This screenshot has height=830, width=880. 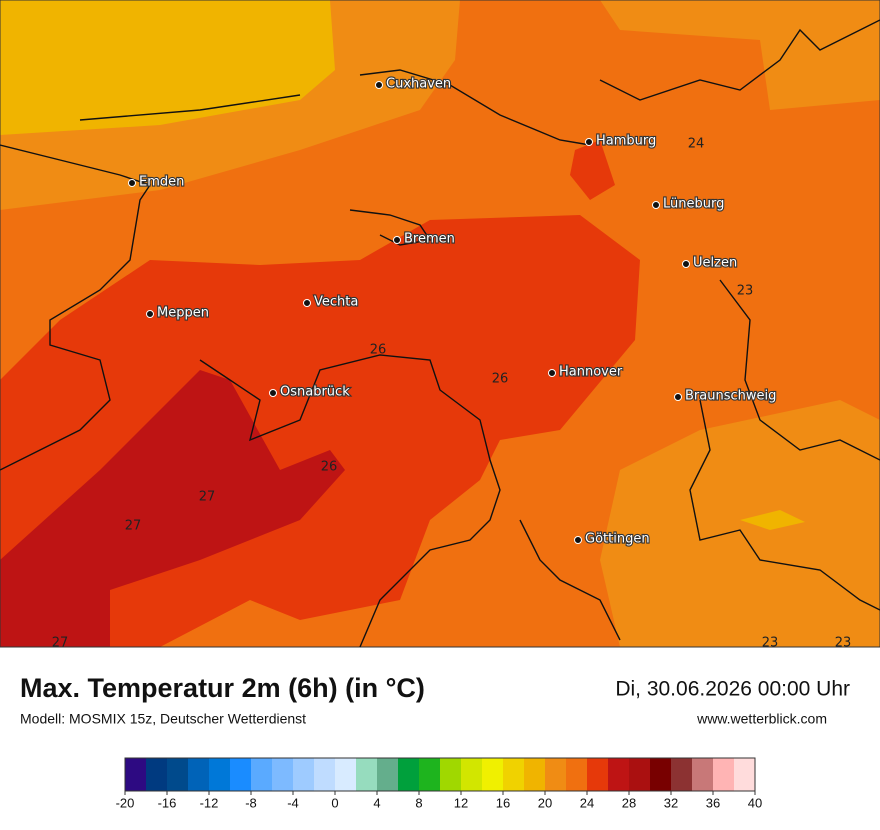 I want to click on colorbar-tick-label: 32, so click(x=671, y=802).